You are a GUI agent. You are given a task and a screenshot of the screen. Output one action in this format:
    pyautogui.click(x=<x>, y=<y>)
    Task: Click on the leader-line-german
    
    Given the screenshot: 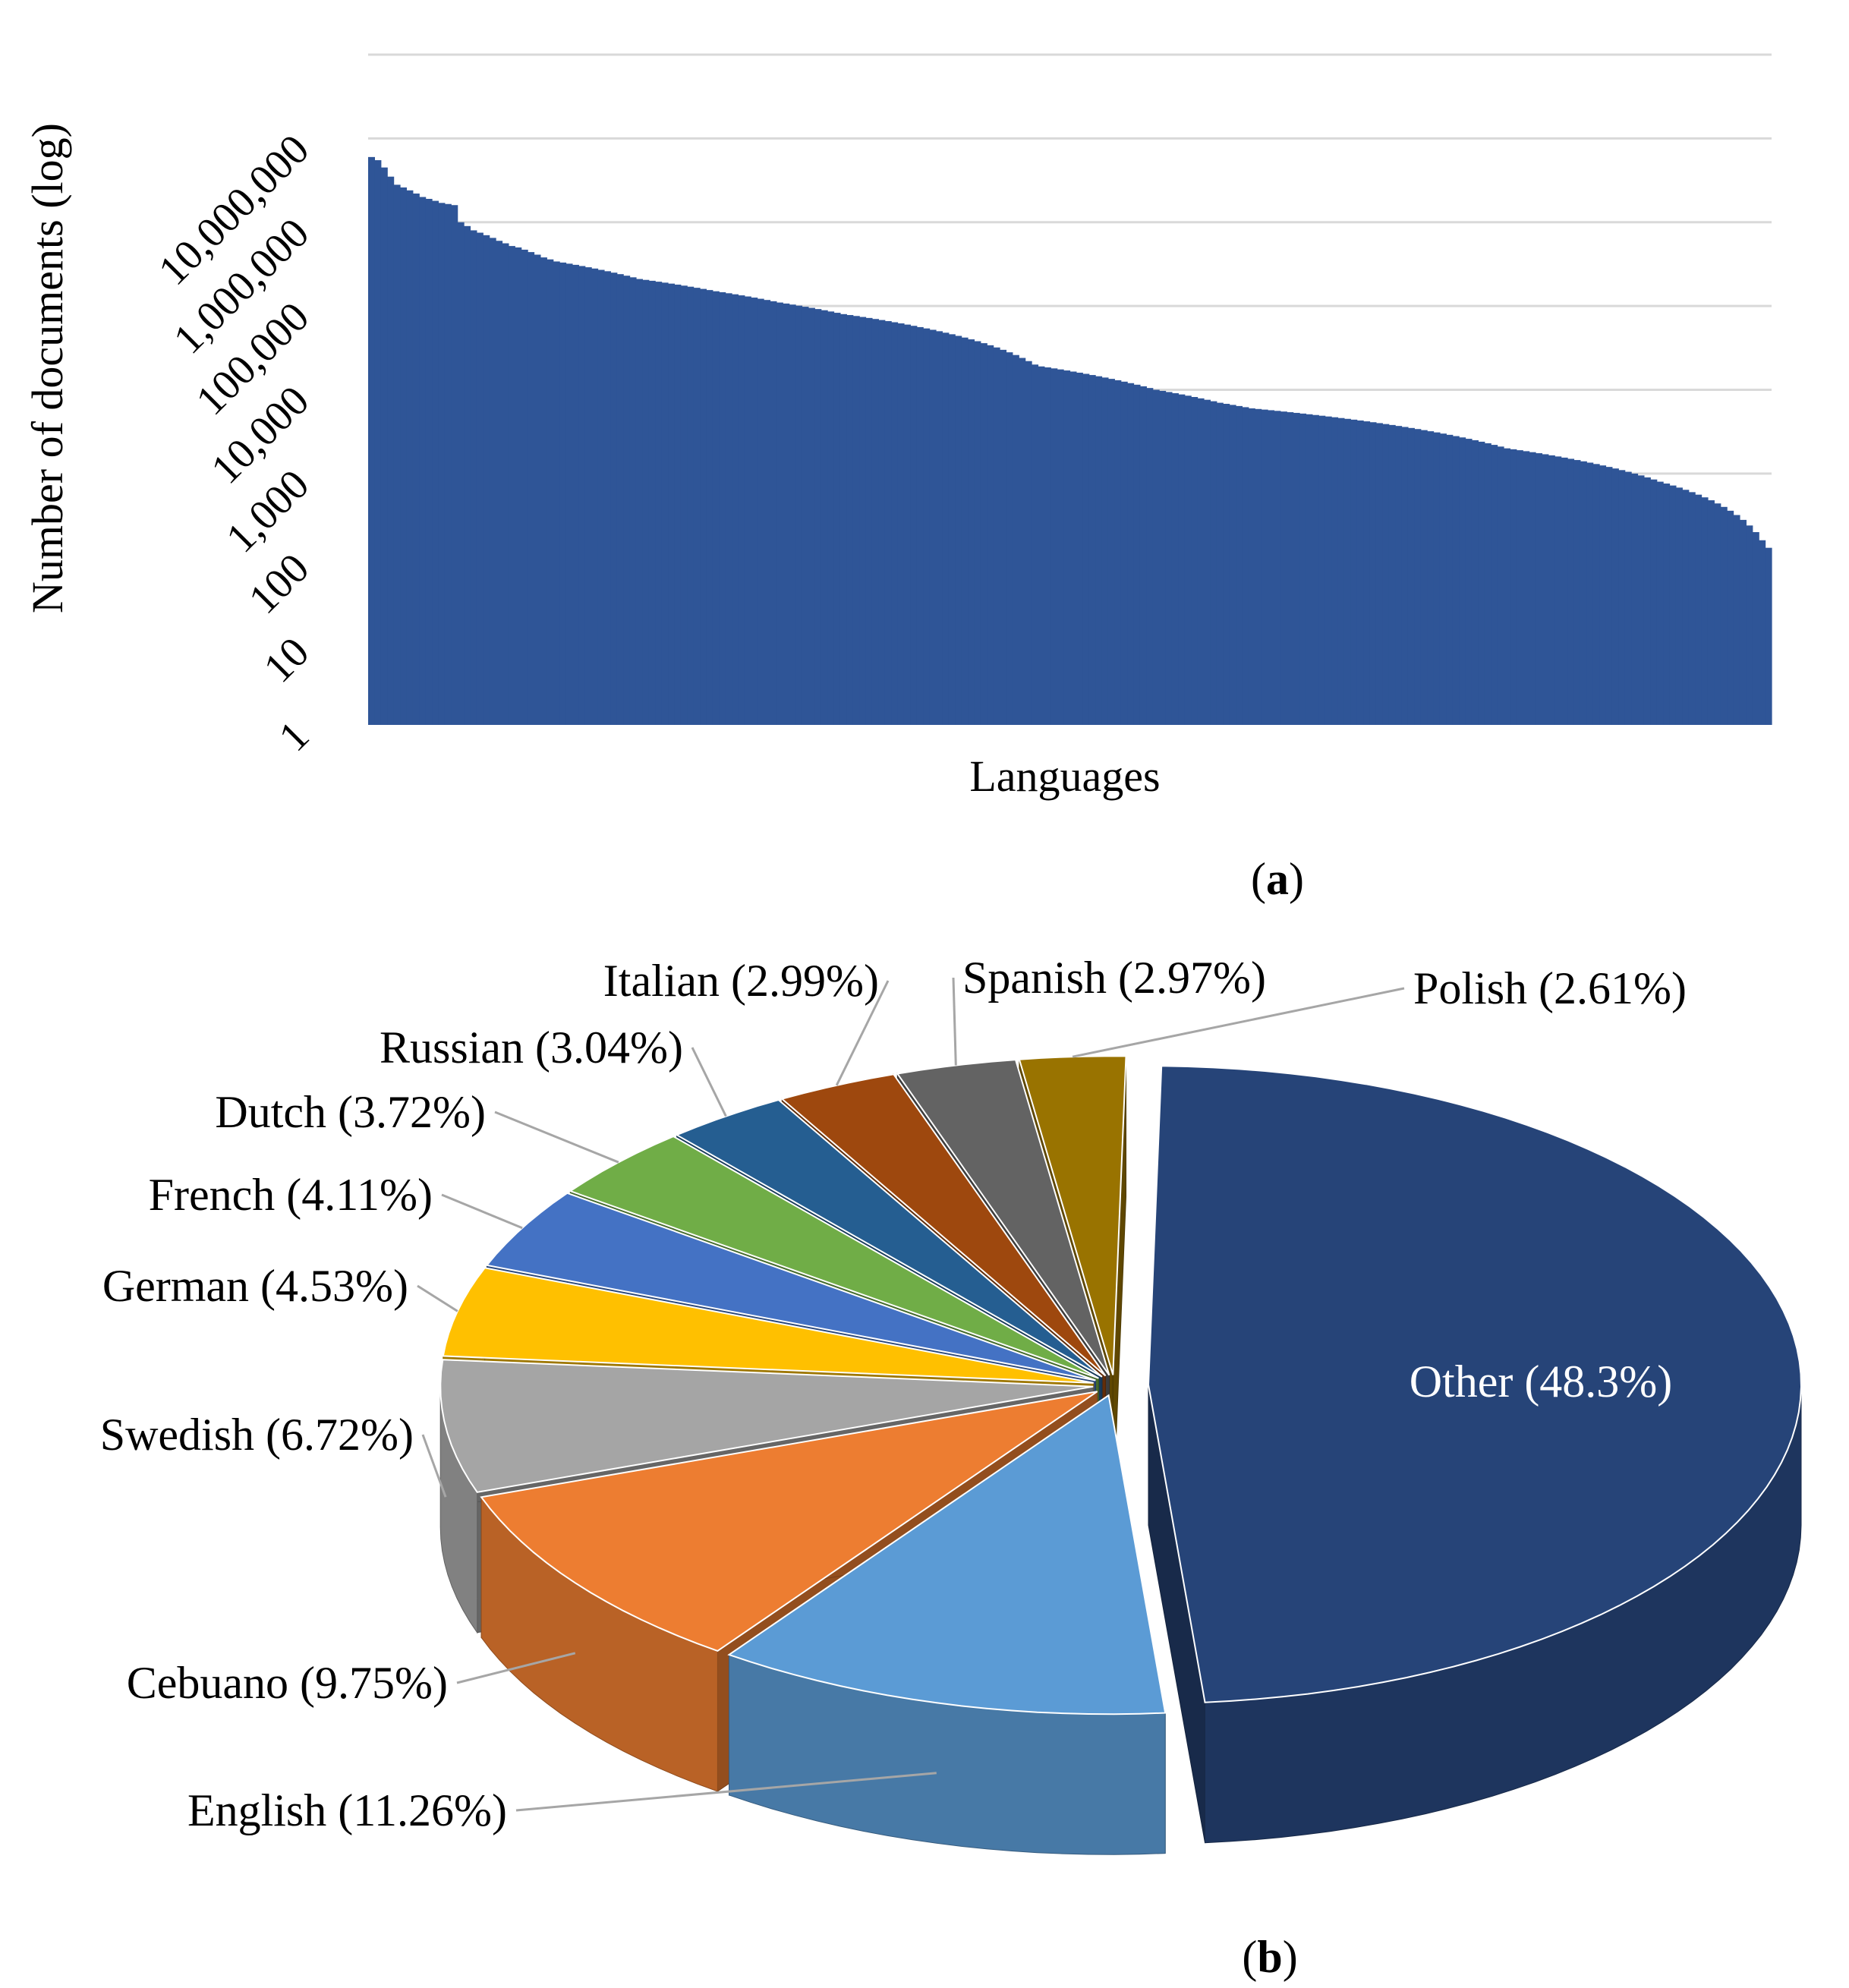 What is the action you would take?
    pyautogui.click(x=437, y=1298)
    